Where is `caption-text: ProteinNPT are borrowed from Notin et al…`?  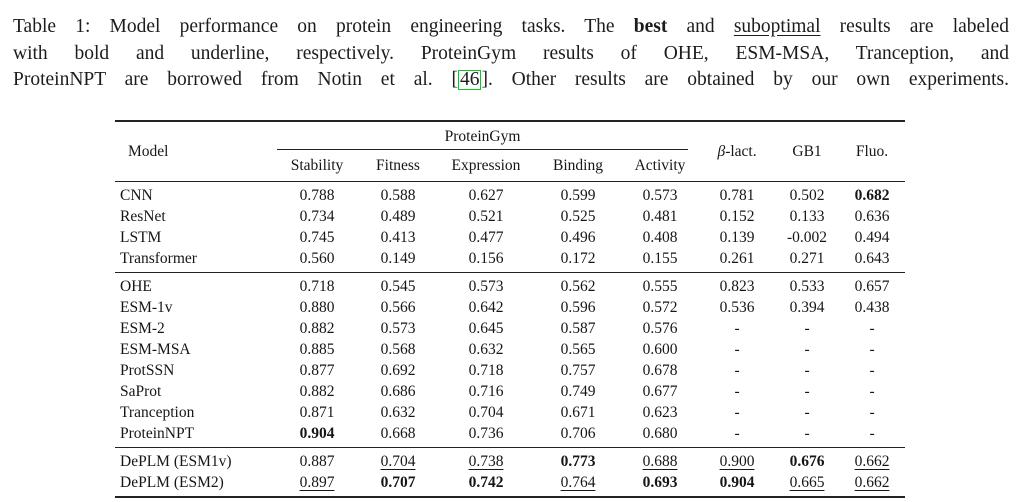 caption-text: ProteinNPT are borrowed from Notin et al… is located at coordinates (235, 79).